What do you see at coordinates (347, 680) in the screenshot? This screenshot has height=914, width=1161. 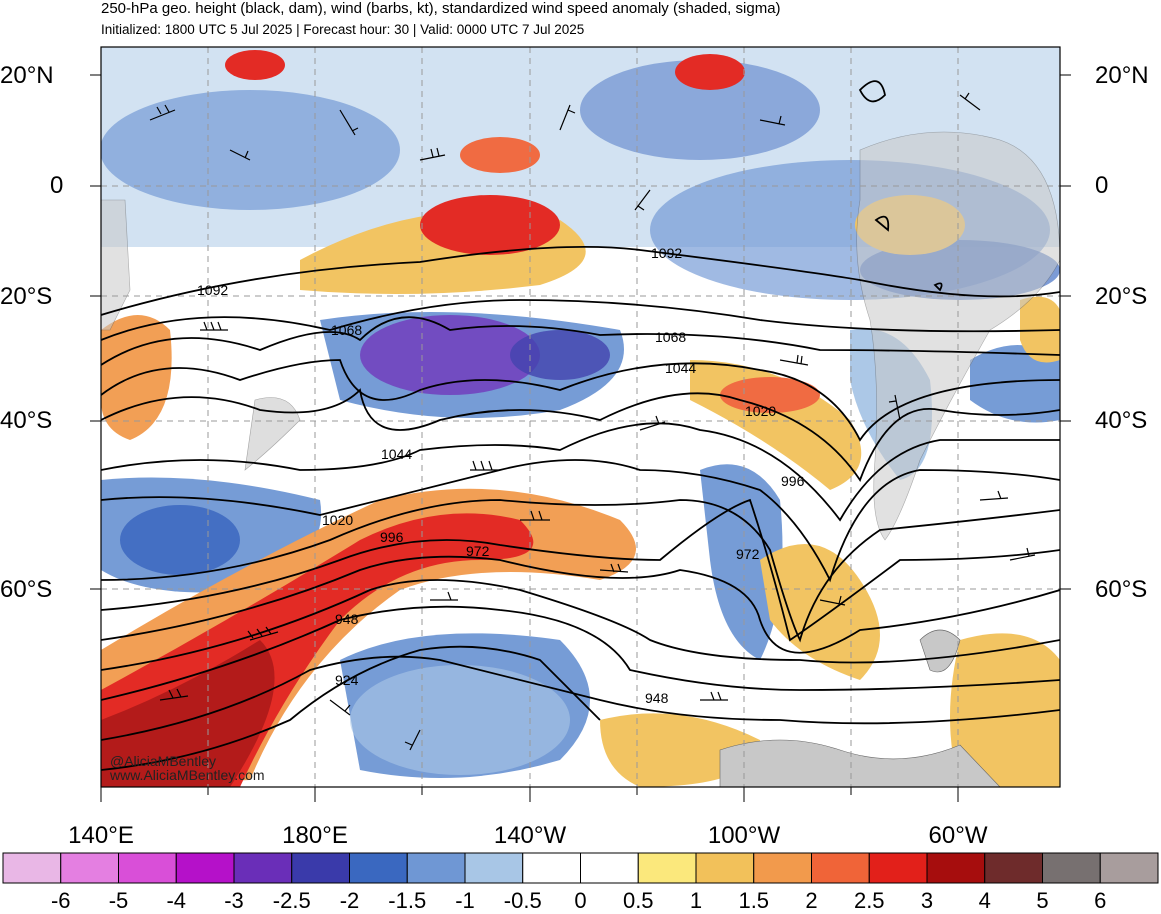 I see `contour-label-924: 924` at bounding box center [347, 680].